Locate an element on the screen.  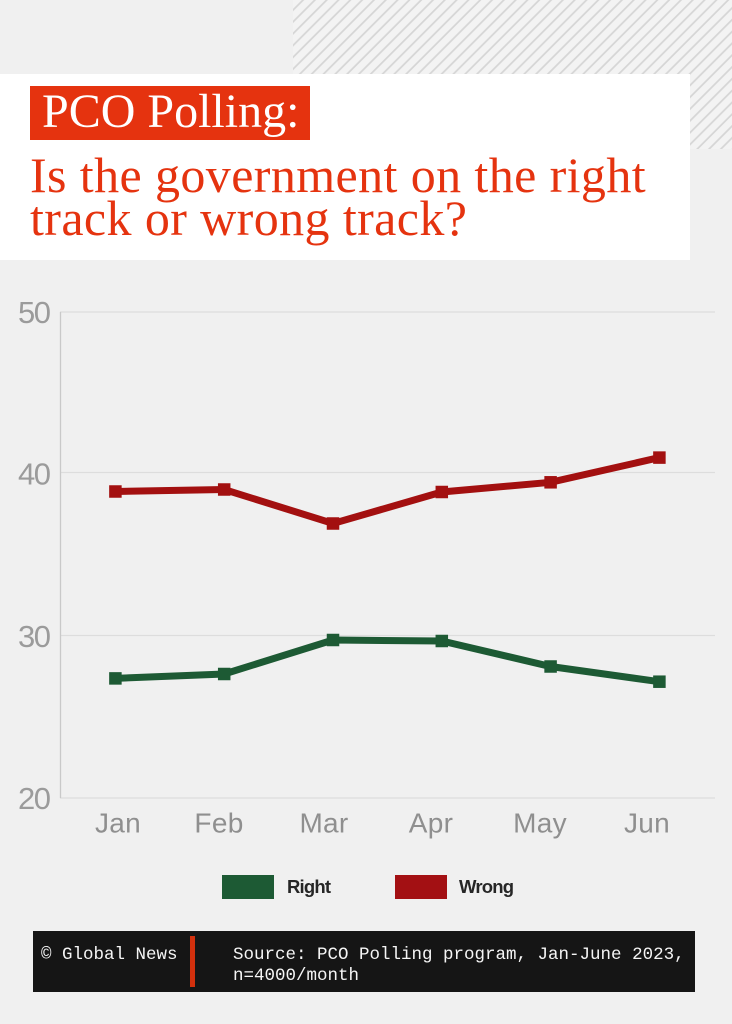
svg-text: May is located at coordinates (540, 823).